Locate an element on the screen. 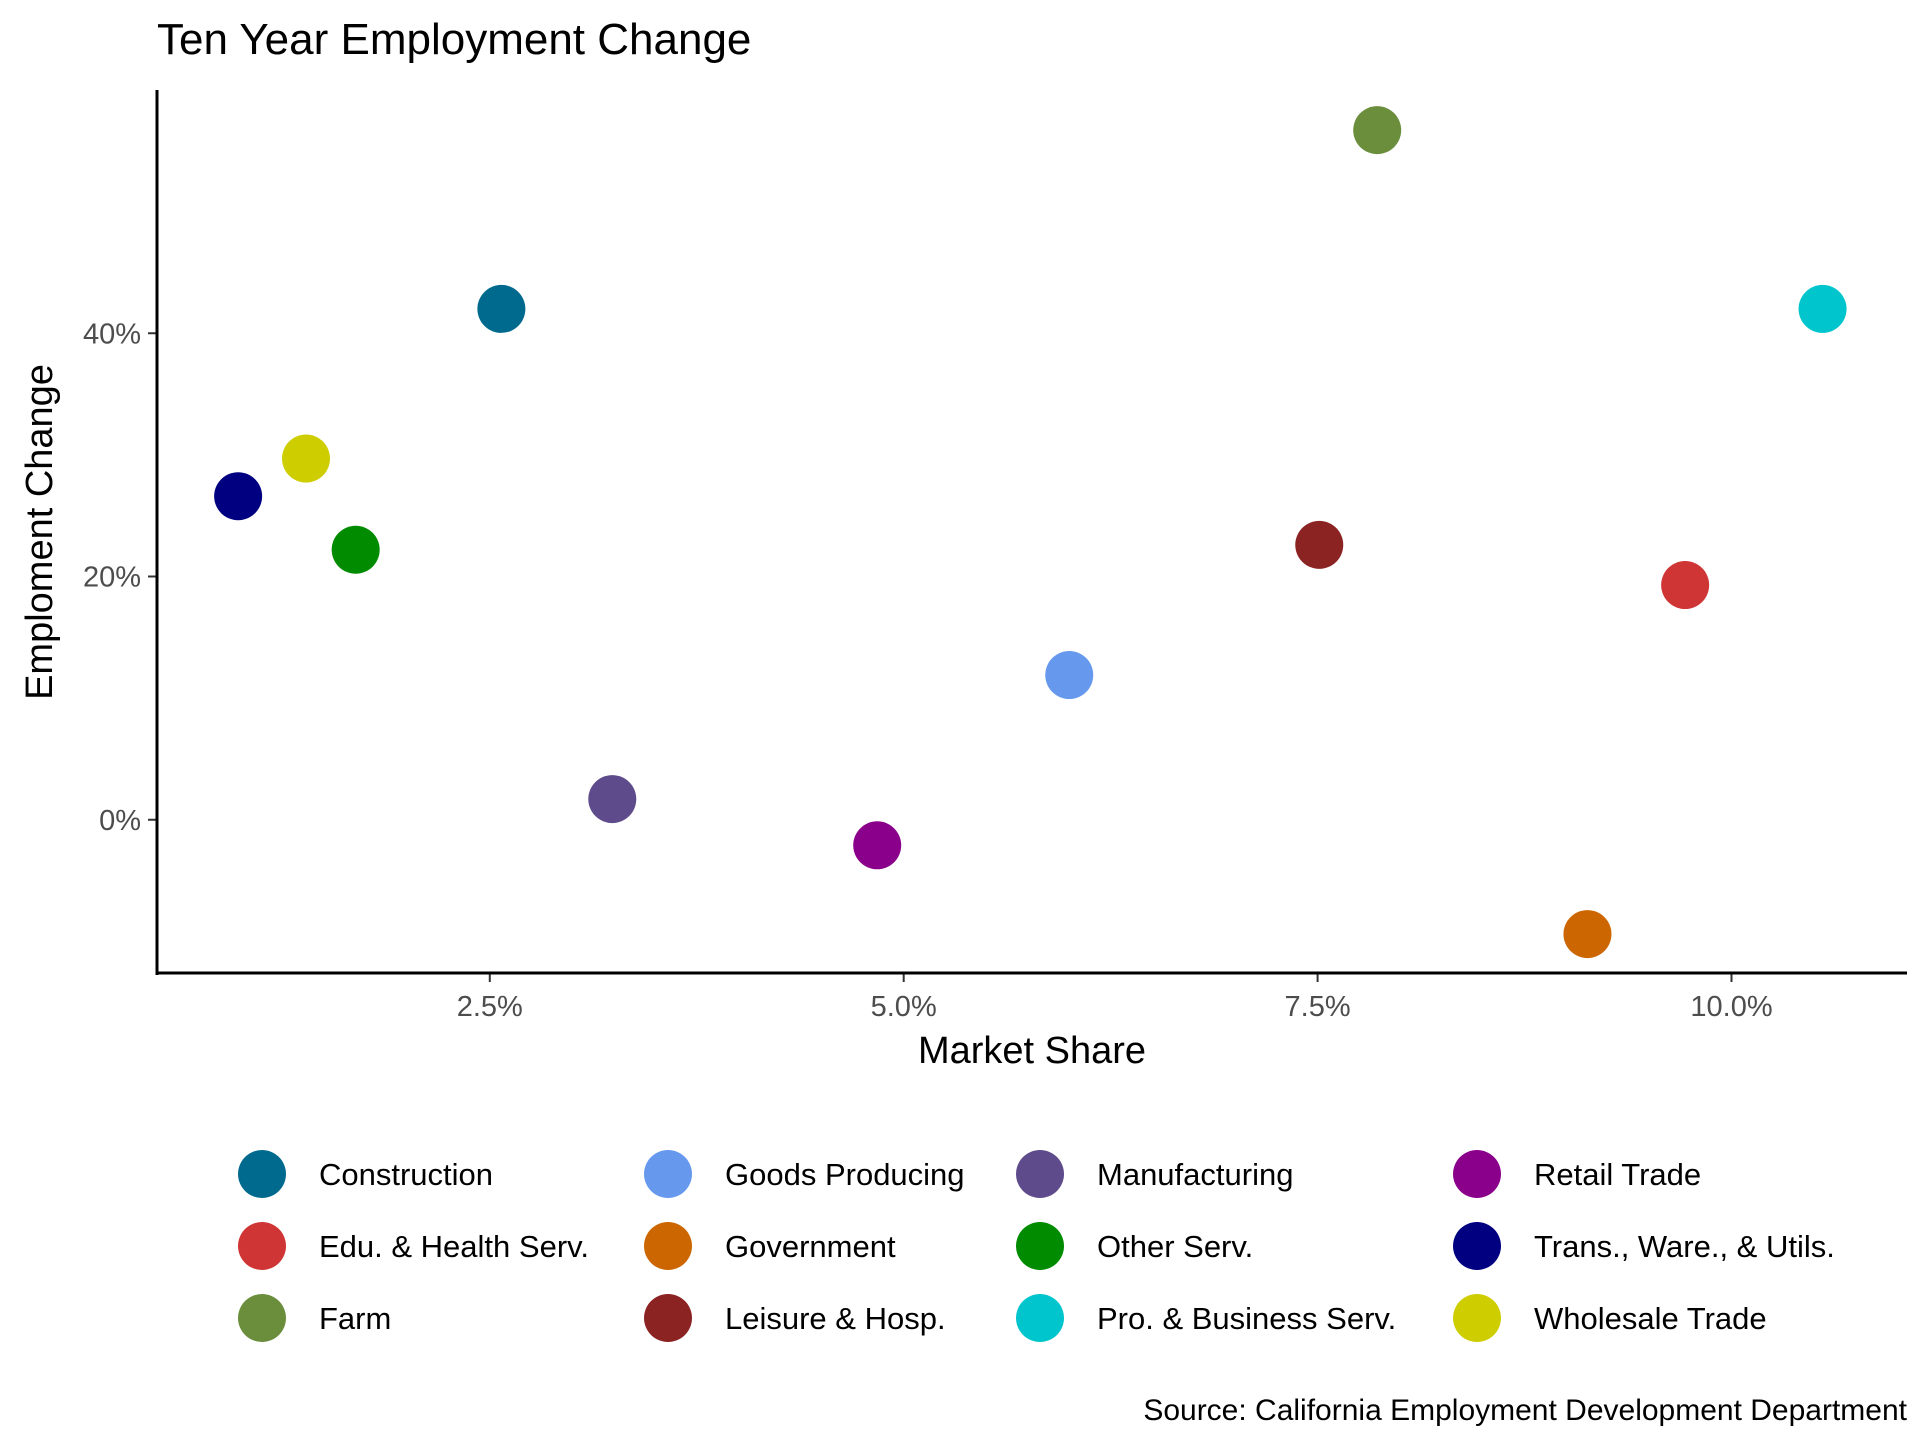 Image resolution: width=1920 pixels, height=1445 pixels. legend-label: Retail Trade is located at coordinates (1617, 1174).